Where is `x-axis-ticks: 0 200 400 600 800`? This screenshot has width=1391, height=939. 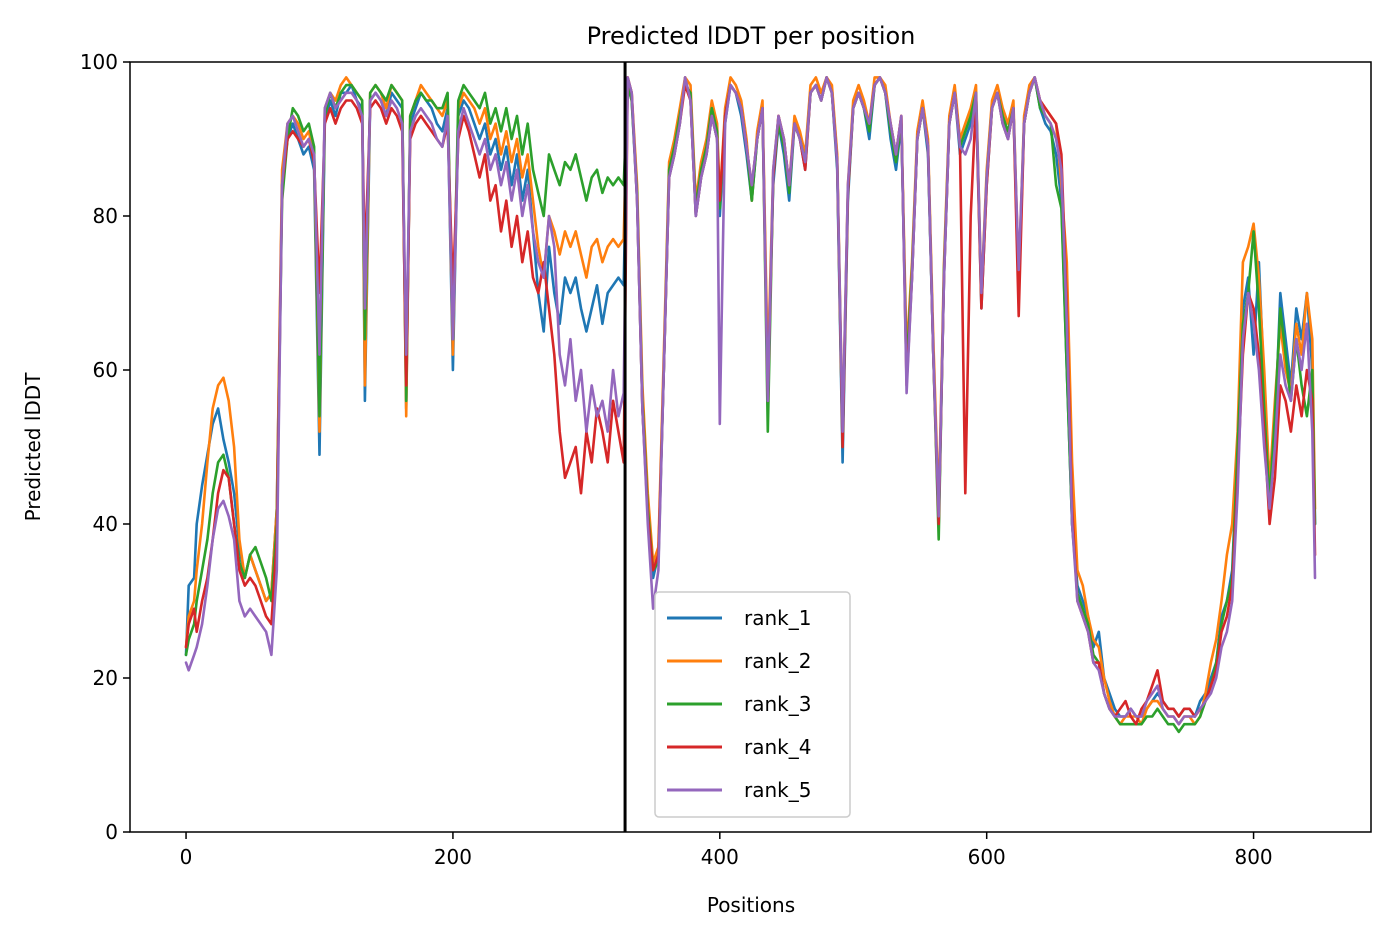 x-axis-ticks: 0 200 400 600 800 is located at coordinates (726, 850).